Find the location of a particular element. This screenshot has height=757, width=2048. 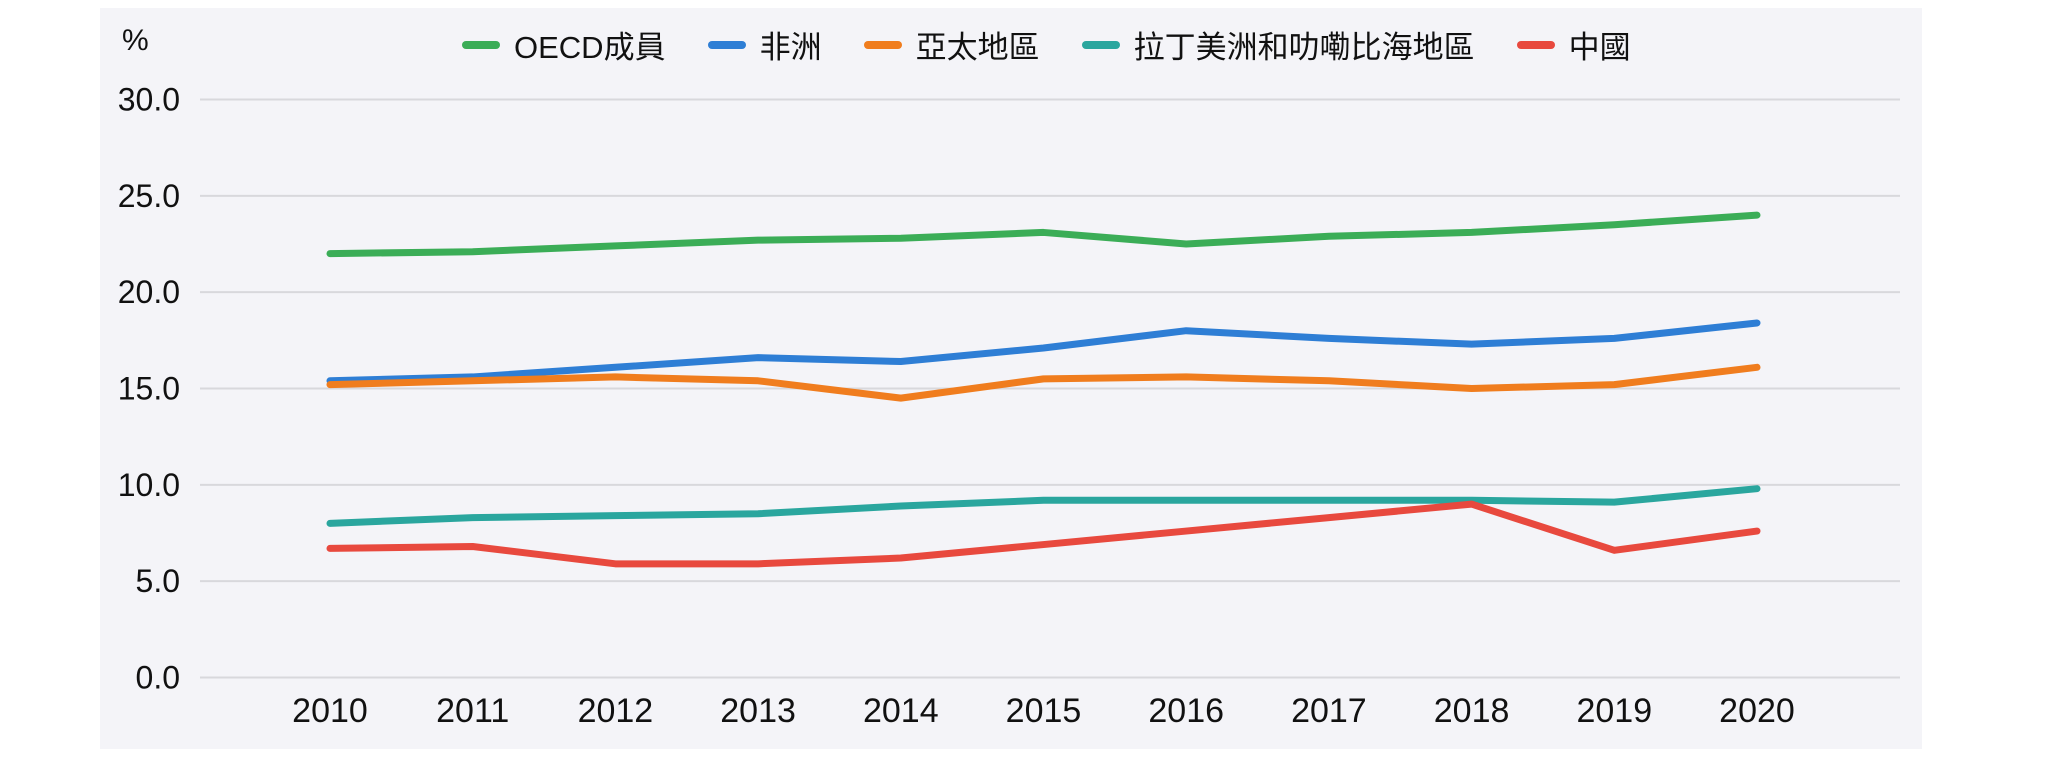

x-tick-label: 2017 is located at coordinates (1329, 711).